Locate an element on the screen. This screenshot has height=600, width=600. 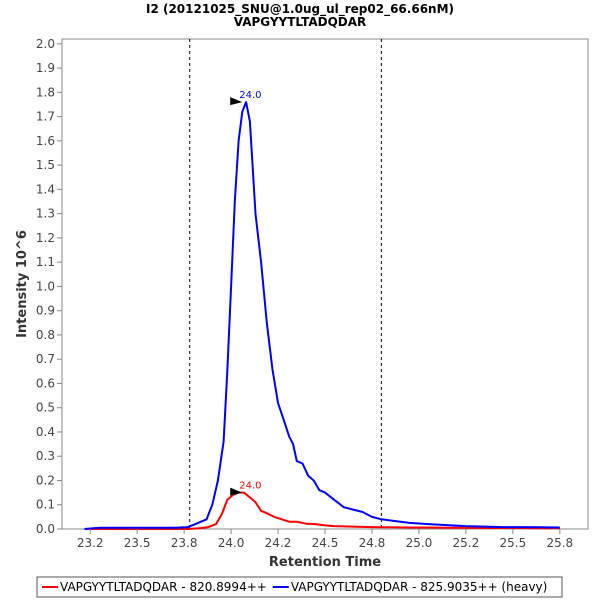
legend-entry: VAPGYYTLTADQDAR - 820.8994++ is located at coordinates (163, 587).